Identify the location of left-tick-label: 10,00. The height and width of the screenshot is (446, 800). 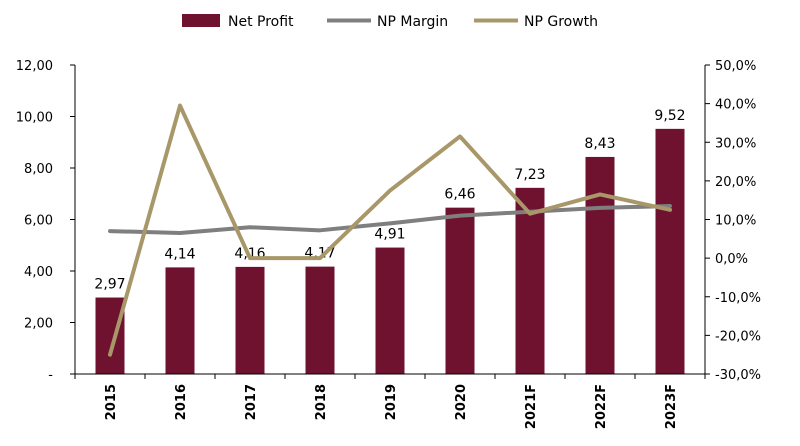
(34, 118).